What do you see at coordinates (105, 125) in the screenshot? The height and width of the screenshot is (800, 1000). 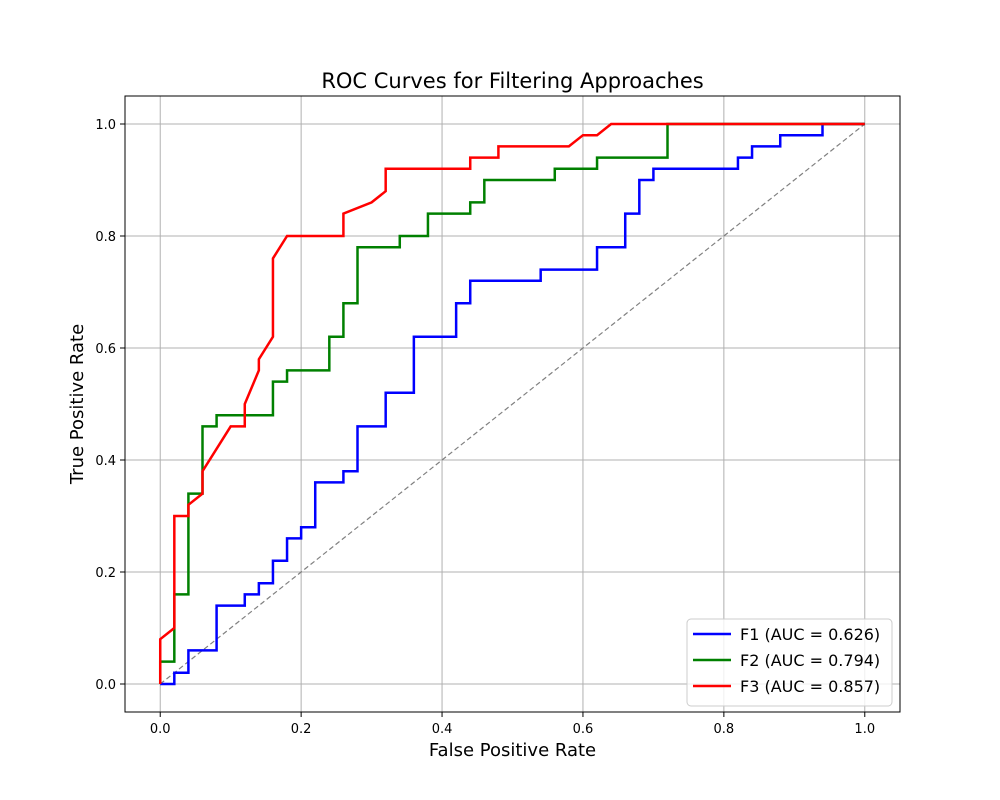 I see `y-tick-label: 1.0` at bounding box center [105, 125].